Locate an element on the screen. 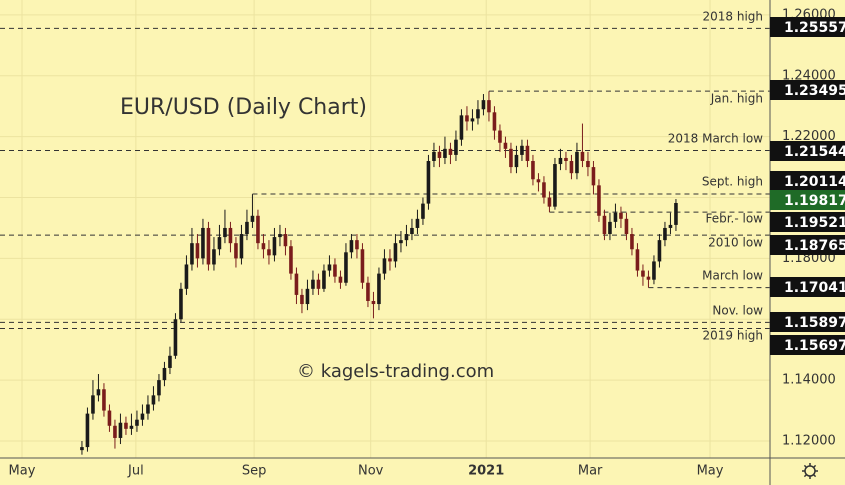 The image size is (845, 485). x-tick-label: Jul is located at coordinates (135, 471).